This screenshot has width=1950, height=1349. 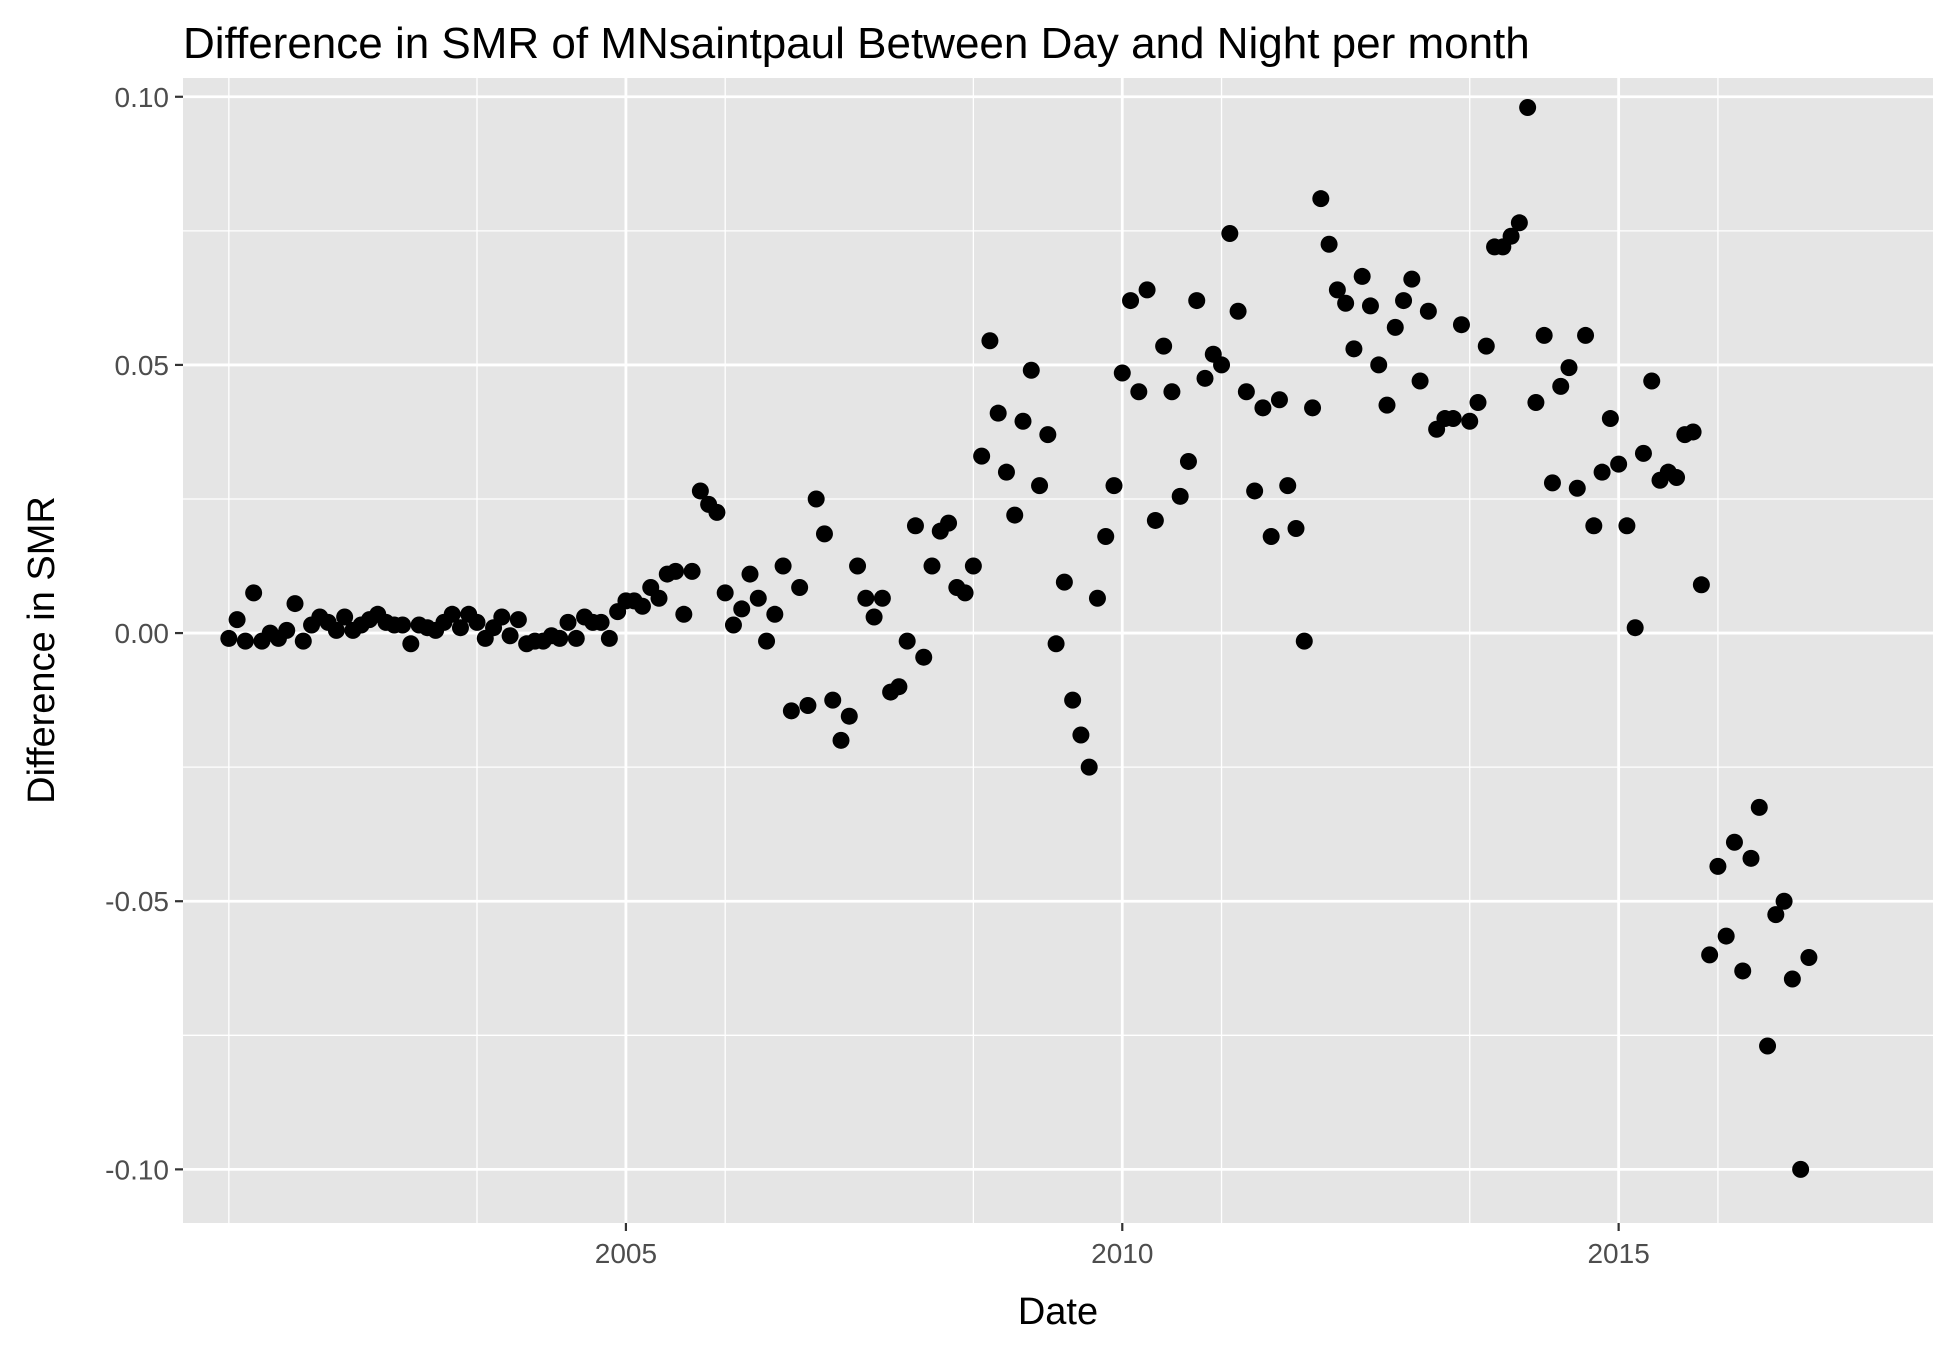 What do you see at coordinates (1618, 1253) in the screenshot?
I see `x-tick-label: 2015` at bounding box center [1618, 1253].